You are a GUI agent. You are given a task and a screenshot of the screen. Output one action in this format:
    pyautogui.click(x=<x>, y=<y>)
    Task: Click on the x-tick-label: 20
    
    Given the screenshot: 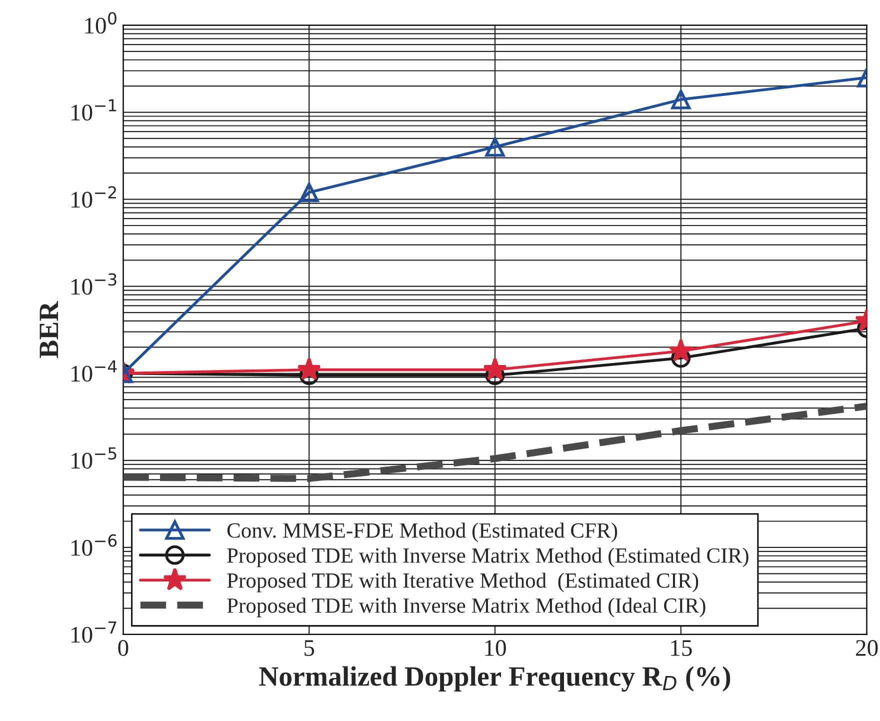 What is the action you would take?
    pyautogui.click(x=867, y=648)
    